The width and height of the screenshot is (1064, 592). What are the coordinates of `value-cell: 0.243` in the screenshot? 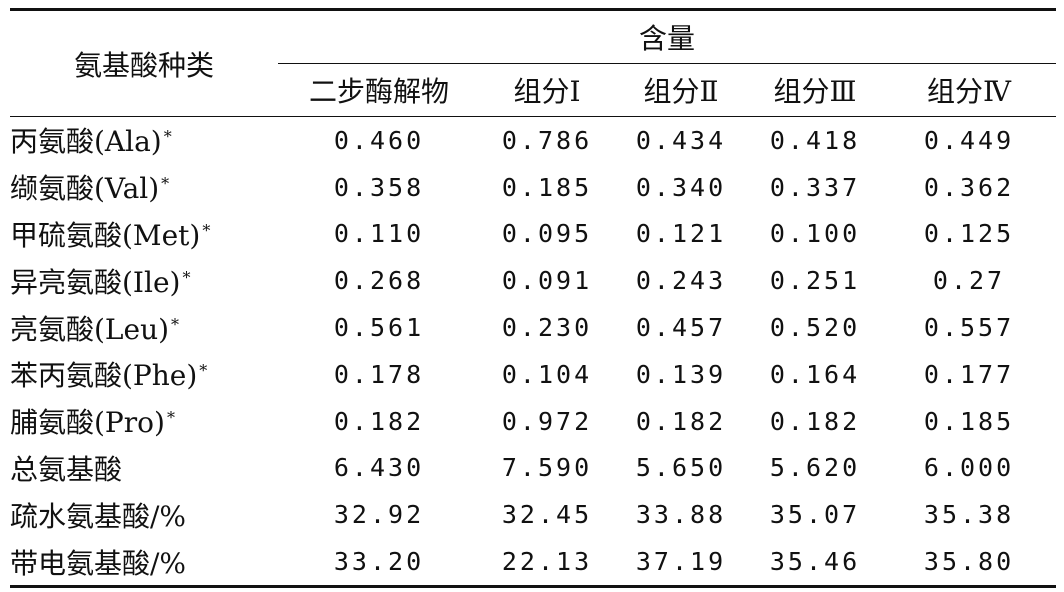 It's located at (681, 281).